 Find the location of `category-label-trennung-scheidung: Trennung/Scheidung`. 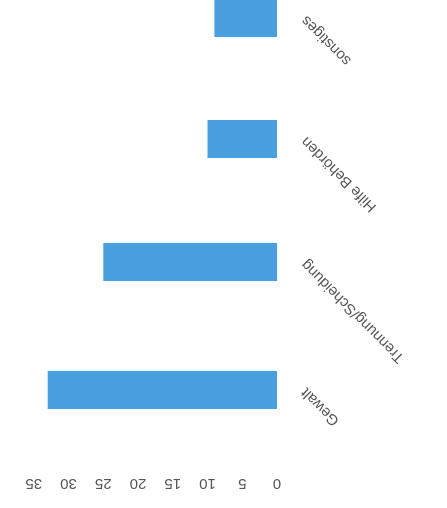

category-label-trennung-scheidung: Trennung/Scheidung is located at coordinates (353, 311).